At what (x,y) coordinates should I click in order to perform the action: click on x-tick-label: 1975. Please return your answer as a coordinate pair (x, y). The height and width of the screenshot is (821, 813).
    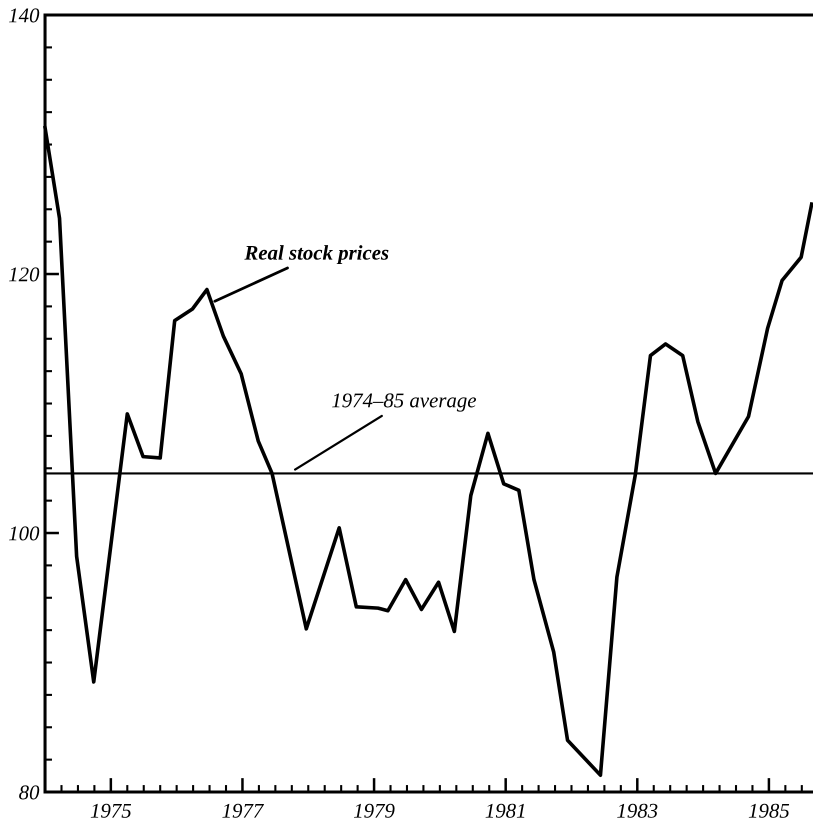
    Looking at the image, I should click on (111, 811).